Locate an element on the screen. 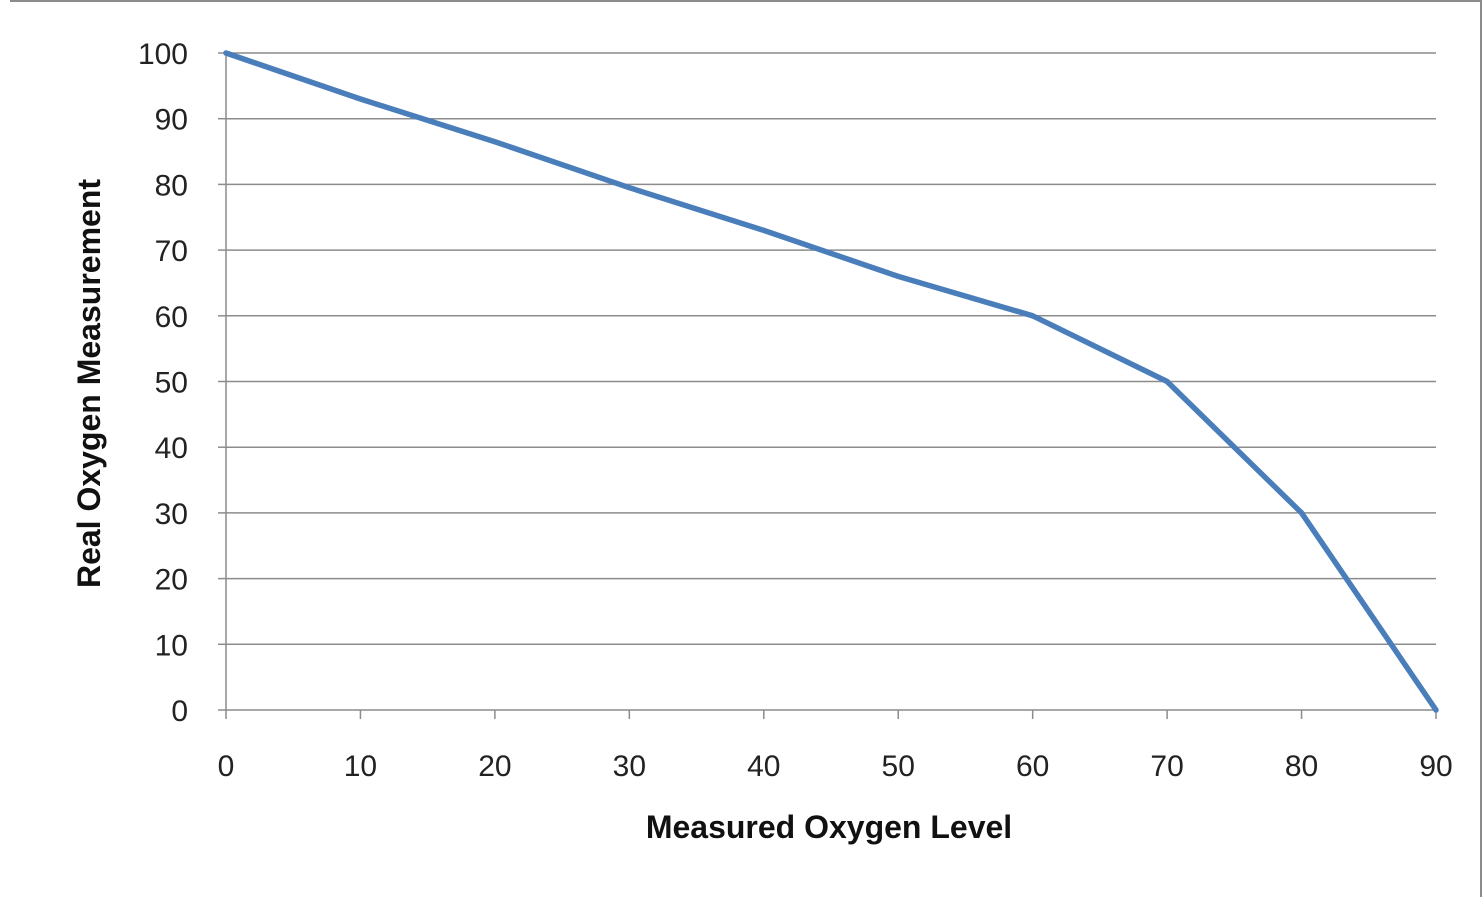  x-tick-label: 30 is located at coordinates (629, 766).